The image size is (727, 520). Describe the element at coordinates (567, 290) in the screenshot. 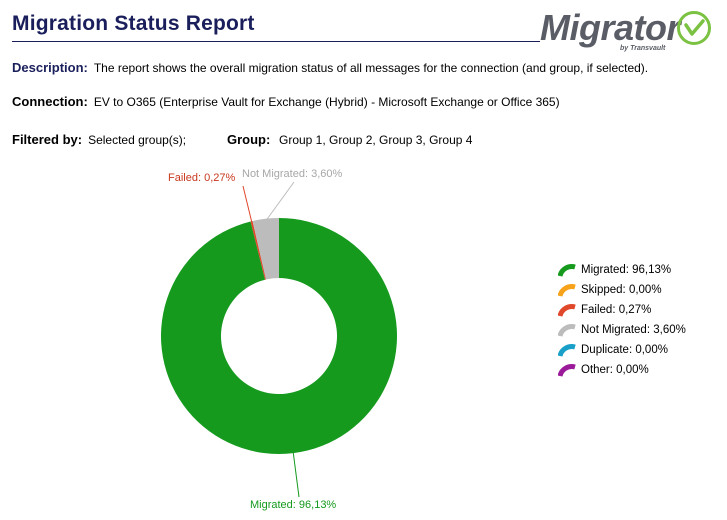

I see `legend-swatch-skipped` at that location.